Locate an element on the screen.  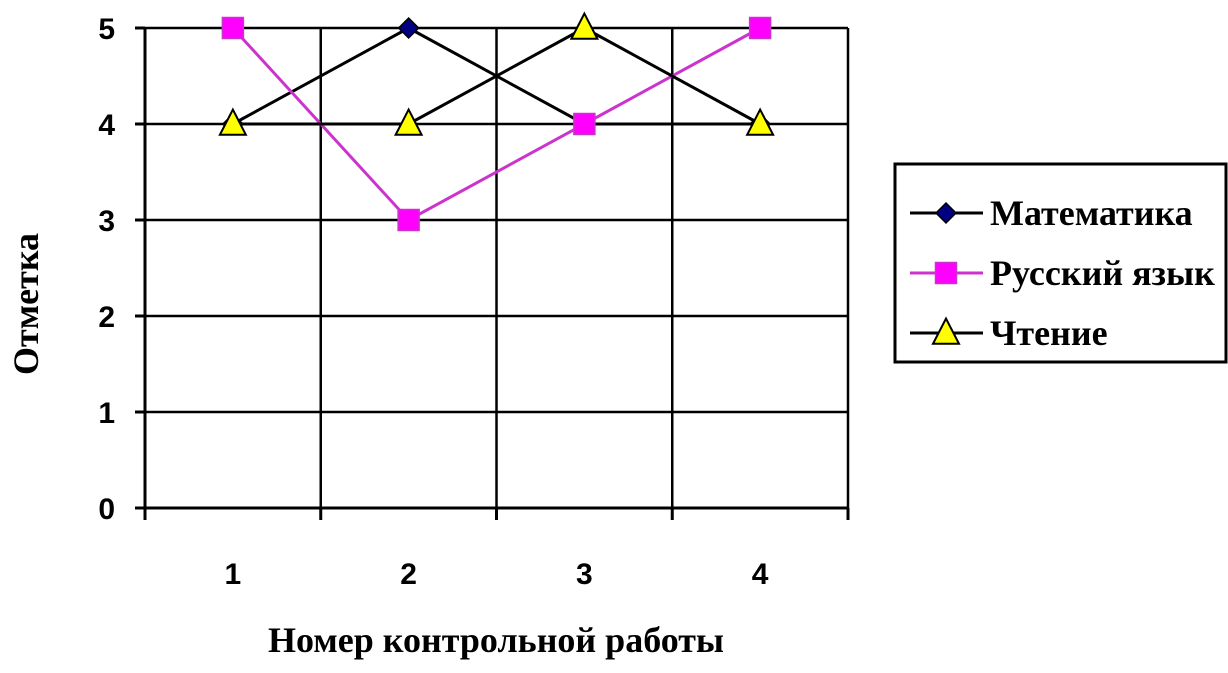
x-axis-title: Номер контрольной работы is located at coordinates (496, 640).